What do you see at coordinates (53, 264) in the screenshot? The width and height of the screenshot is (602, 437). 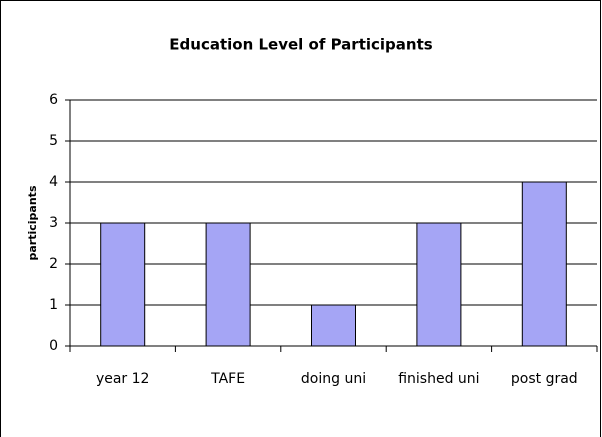 I see `y-tick-label: 2` at bounding box center [53, 264].